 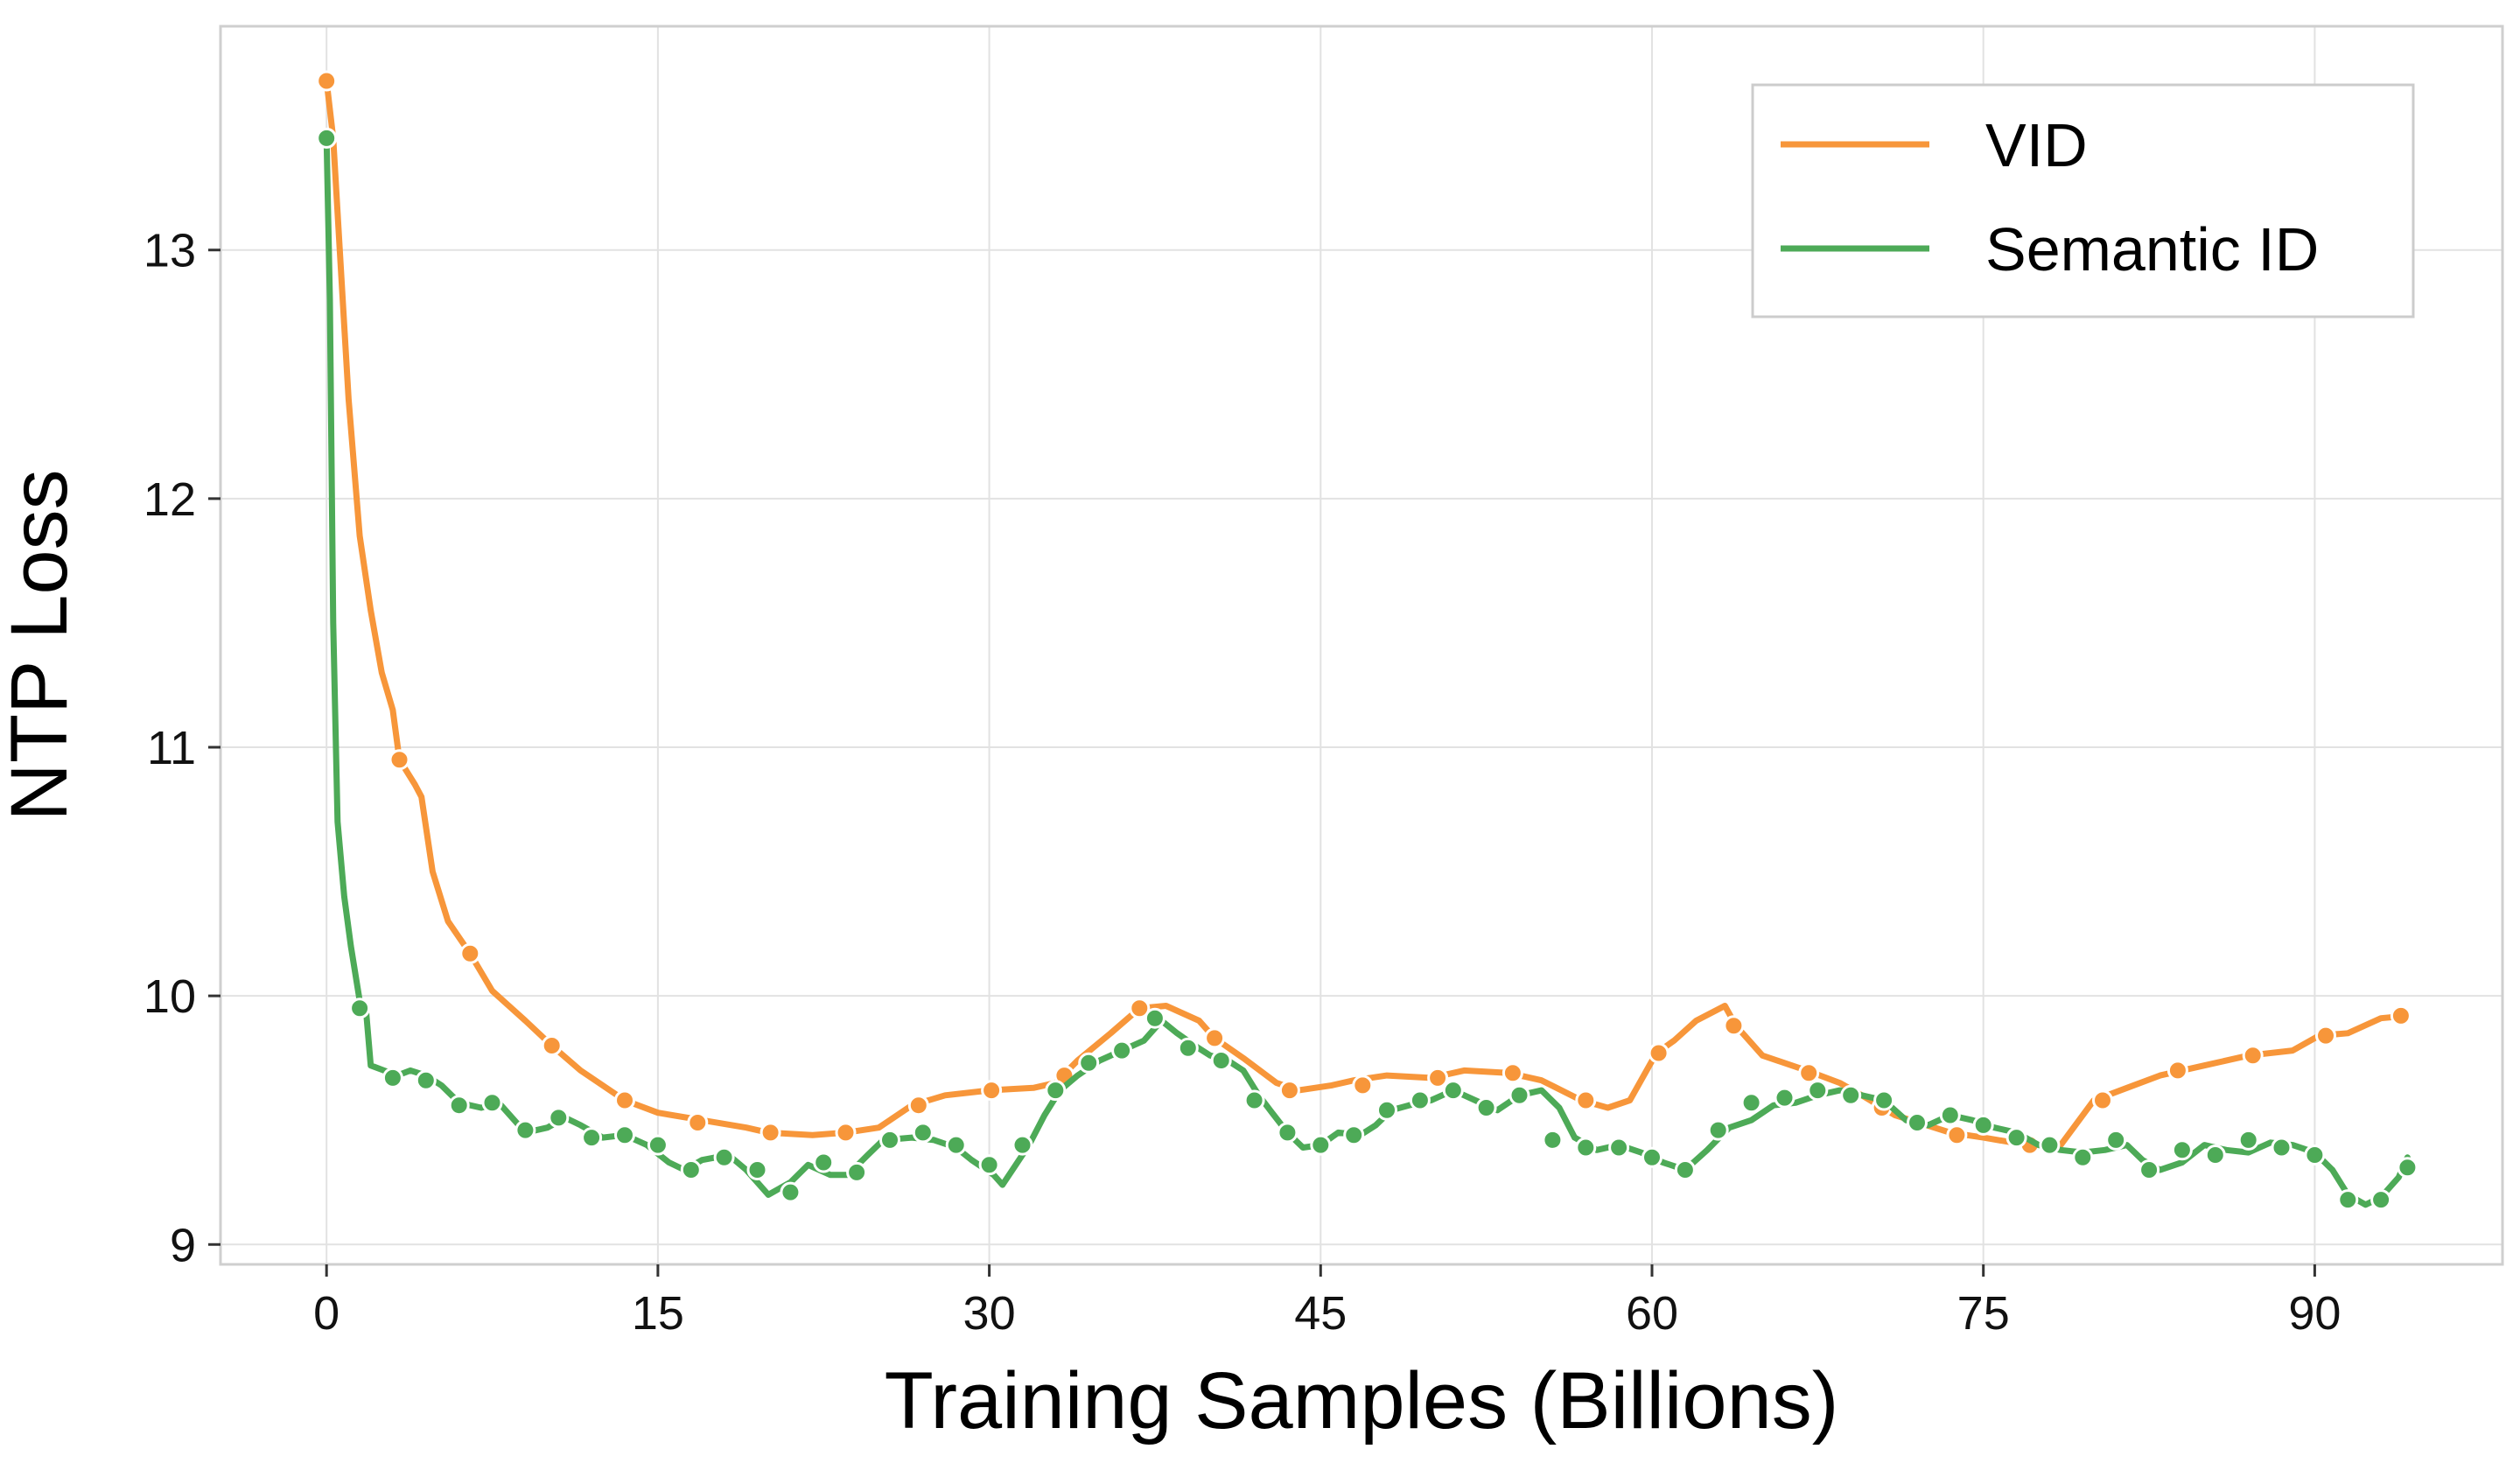 What do you see at coordinates (1362, 1401) in the screenshot?
I see `x-axis-title: Training Samples (Billions)` at bounding box center [1362, 1401].